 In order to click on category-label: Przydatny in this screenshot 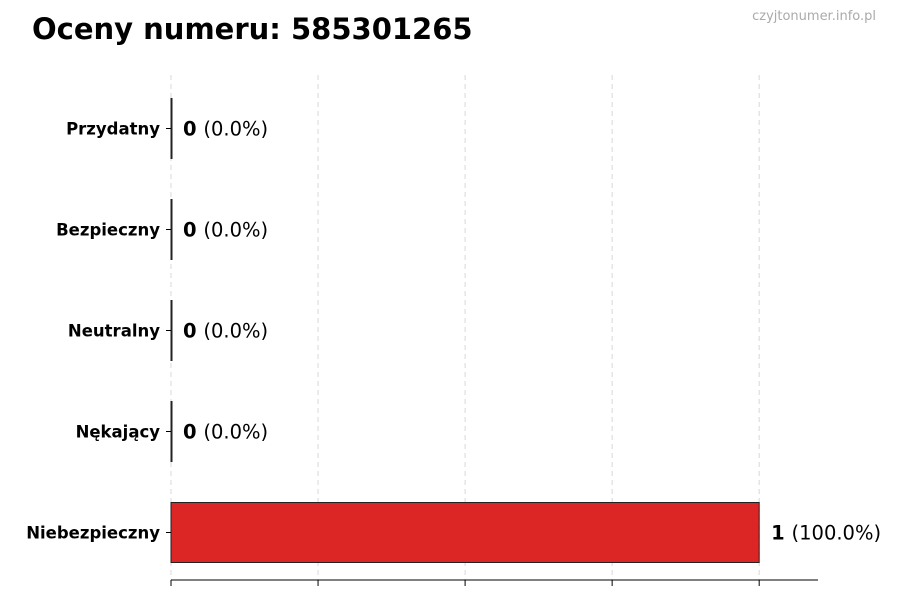, I will do `click(113, 129)`.